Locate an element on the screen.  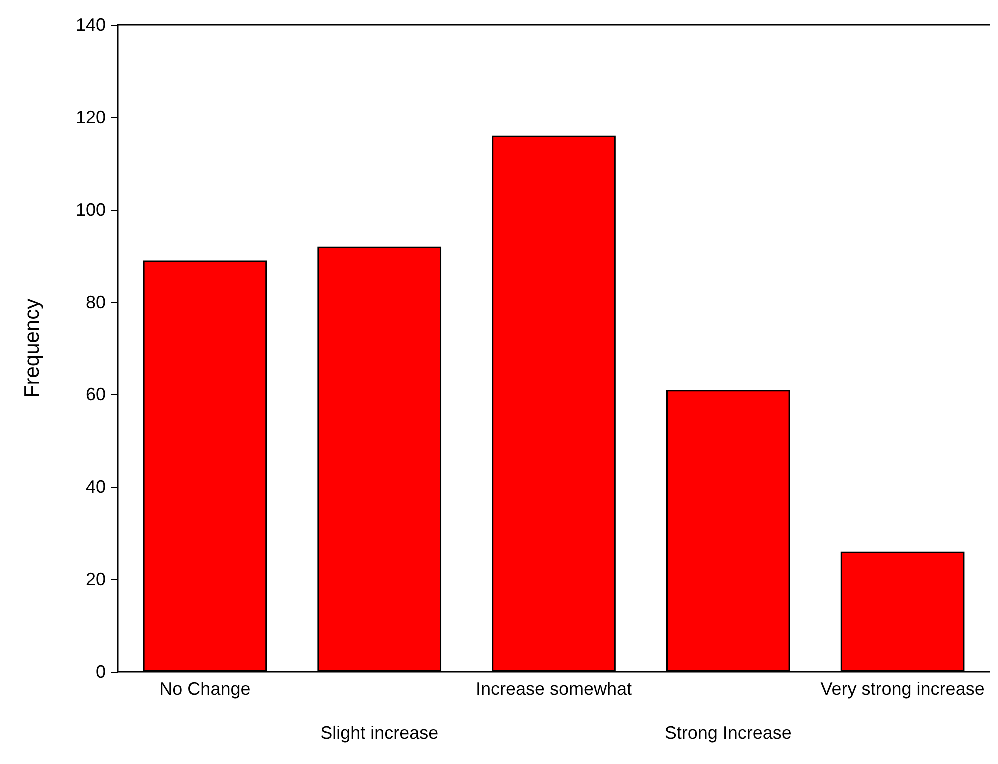
y-tick-label: 80 is located at coordinates (96, 302).